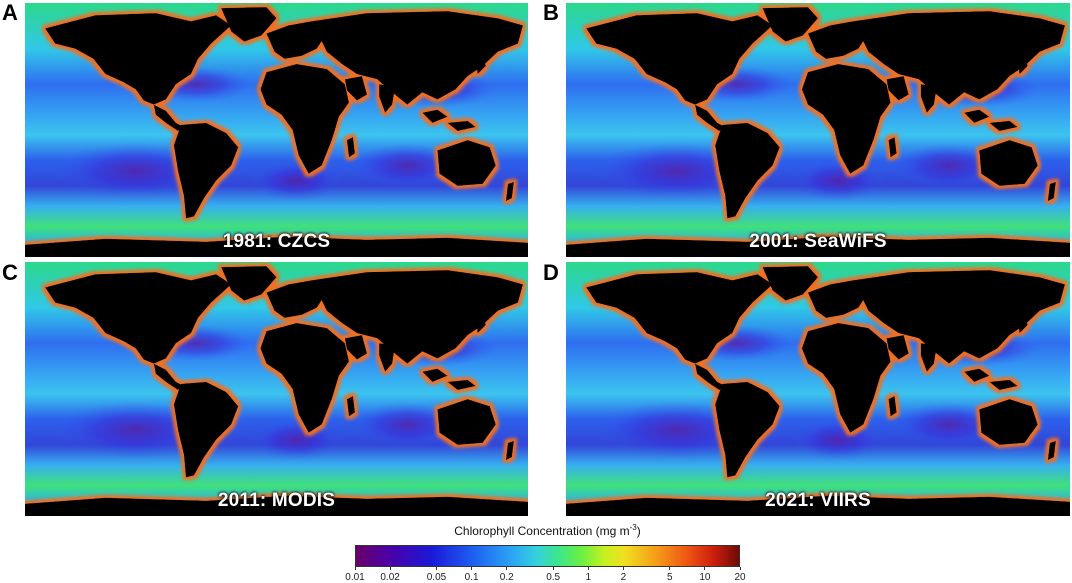 This screenshot has height=583, width=1072. Describe the element at coordinates (390, 577) in the screenshot. I see `colorbar-tick-label: 0.02` at that location.